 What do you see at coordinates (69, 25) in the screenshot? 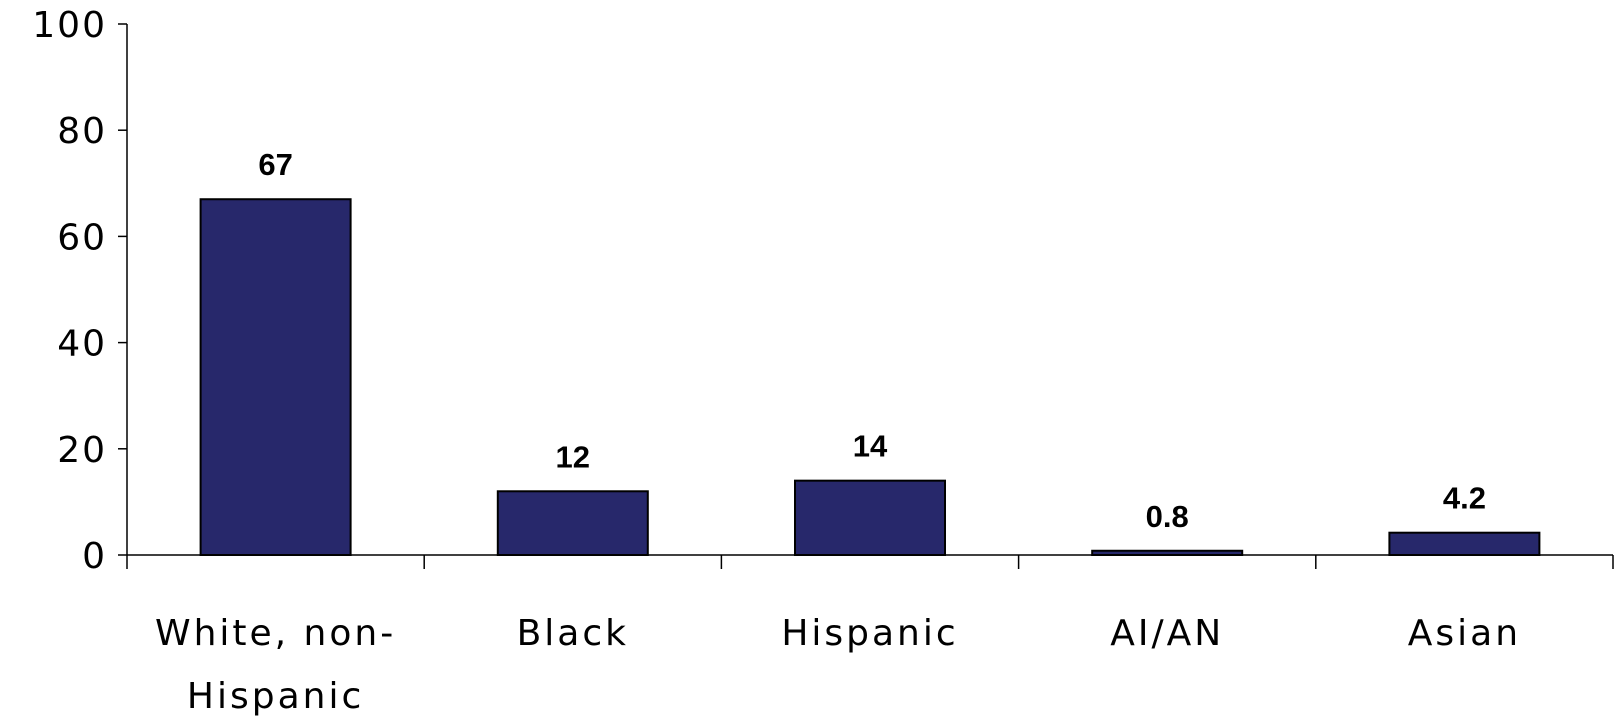
I see `y-tick-label: 100` at bounding box center [69, 25].